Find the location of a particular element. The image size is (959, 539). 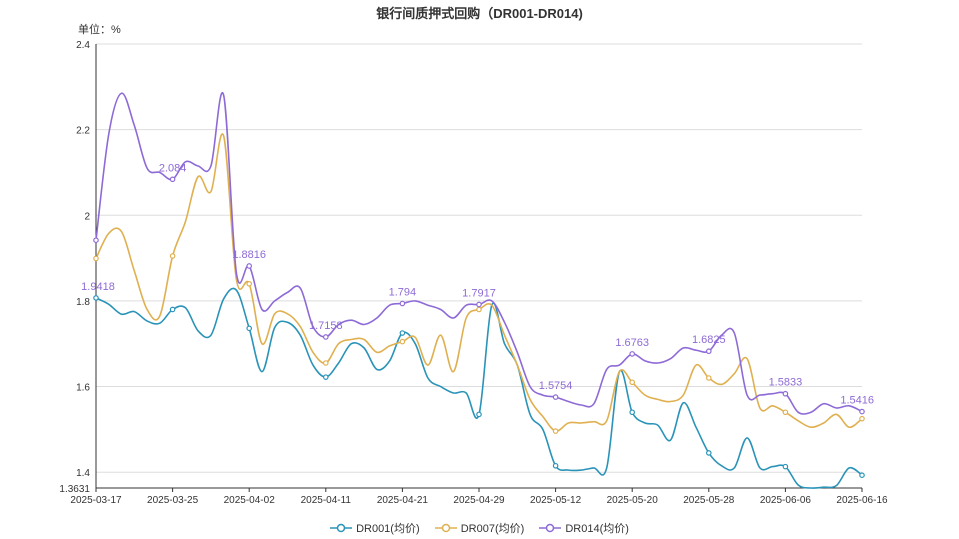

x-tick-label: 2025-04-11 is located at coordinates (326, 500).